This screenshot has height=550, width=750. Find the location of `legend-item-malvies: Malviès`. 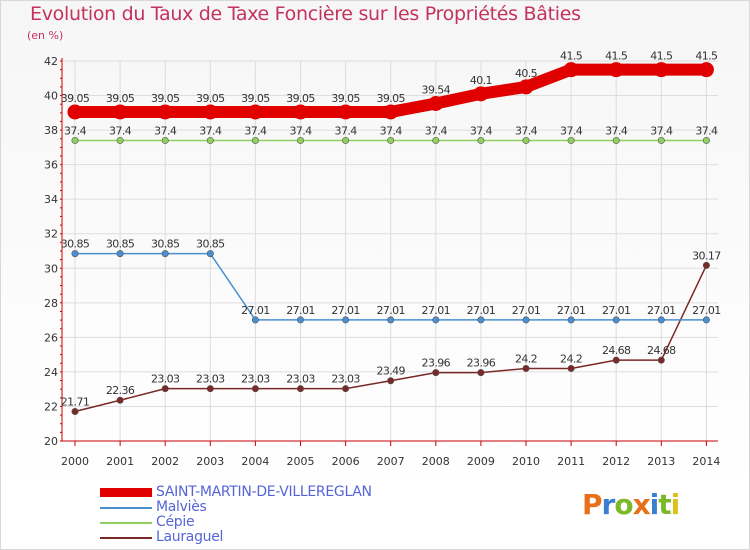

legend-item-malvies: Malviès is located at coordinates (236, 507).